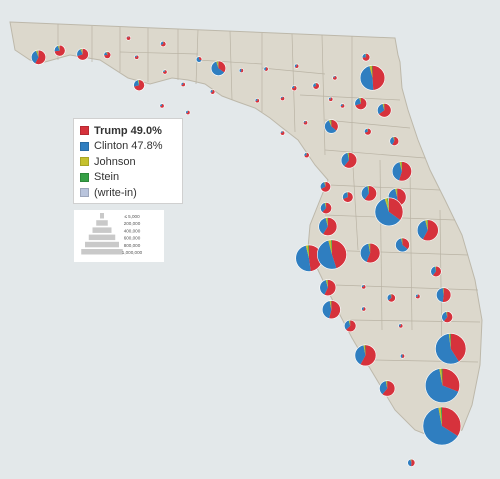 The image size is (500, 479). I want to click on county-pie-okaloosa, so click(82, 54).